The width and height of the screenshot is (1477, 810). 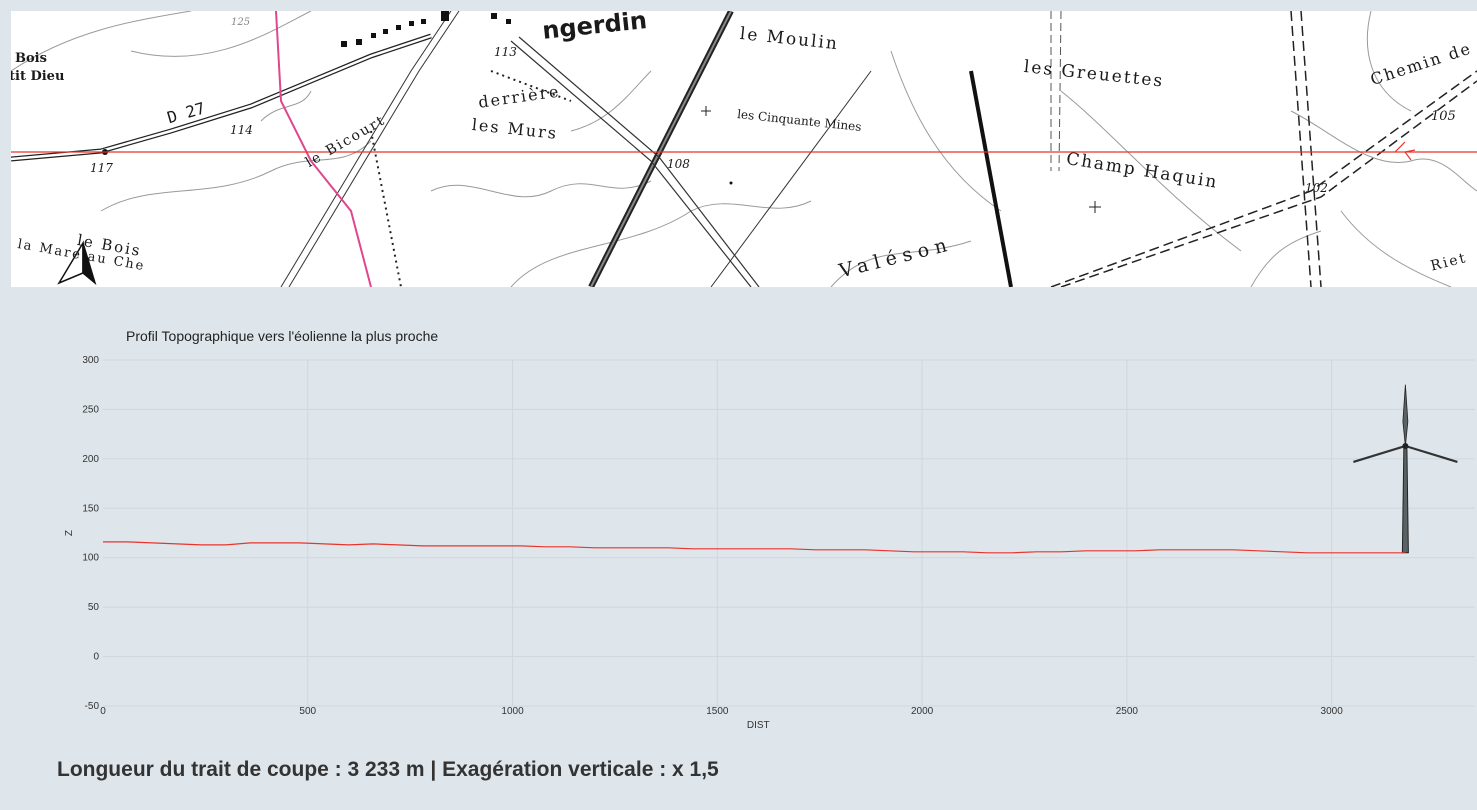 What do you see at coordinates (90, 508) in the screenshot?
I see `y-tick-label: 150` at bounding box center [90, 508].